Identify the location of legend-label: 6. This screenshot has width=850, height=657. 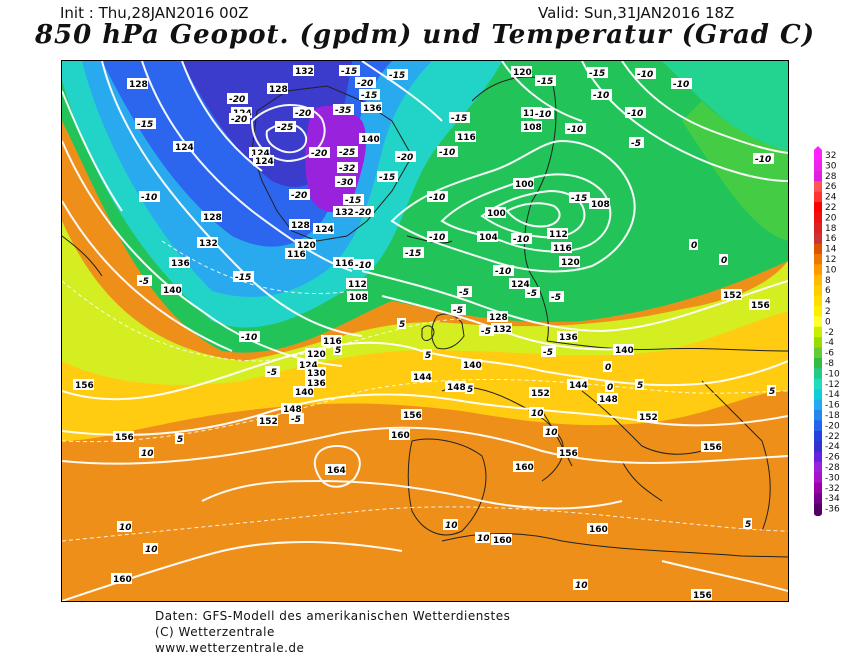
(828, 291).